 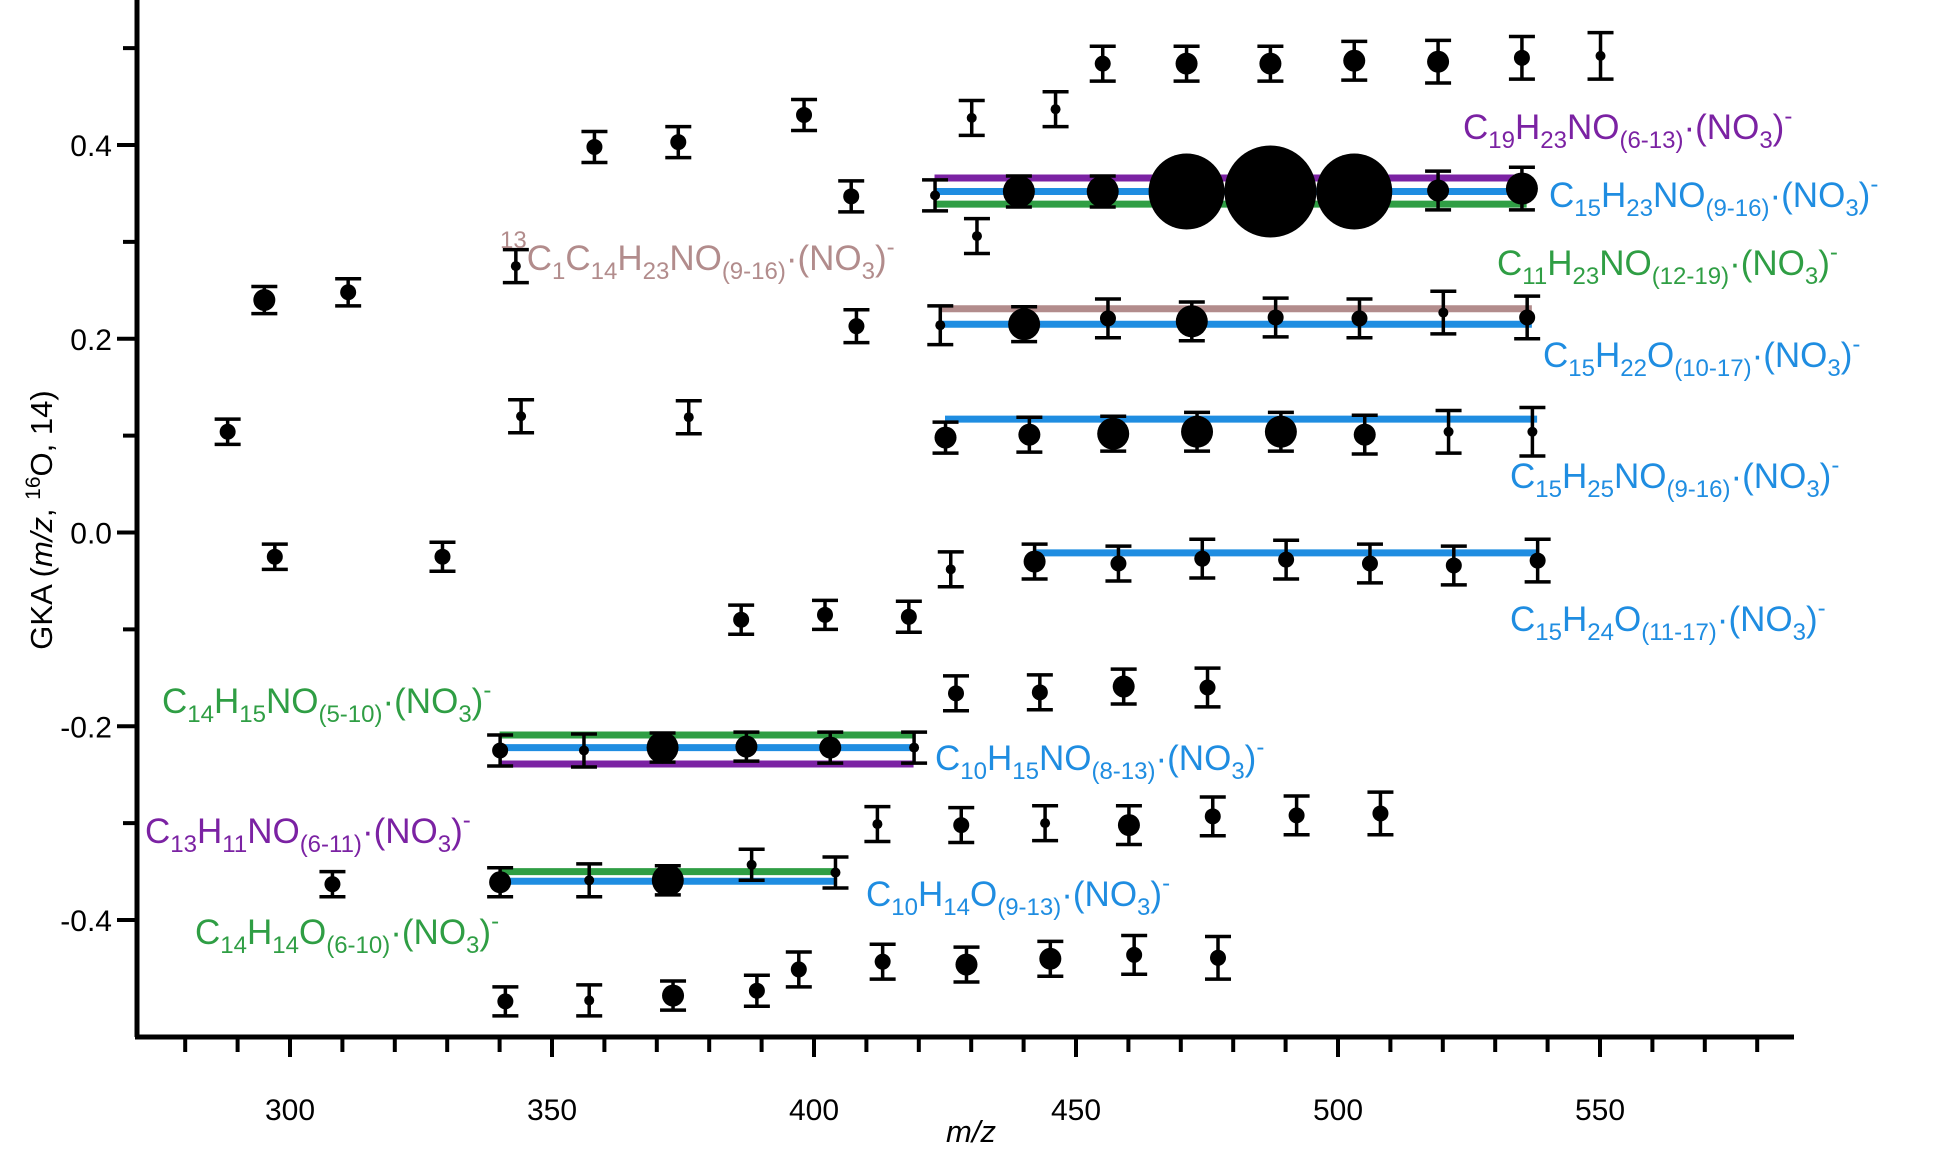 What do you see at coordinates (308, 832) in the screenshot?
I see `label-c13h11no: C13H11NO(6-11)·(NO3)-` at bounding box center [308, 832].